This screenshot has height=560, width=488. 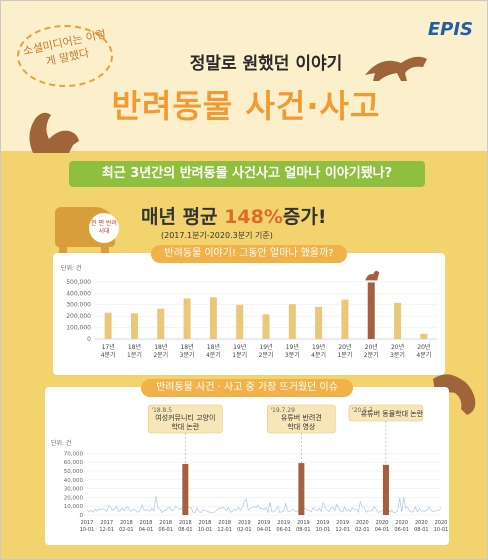 I want to click on callout-label: 학대 영상, so click(x=301, y=426).